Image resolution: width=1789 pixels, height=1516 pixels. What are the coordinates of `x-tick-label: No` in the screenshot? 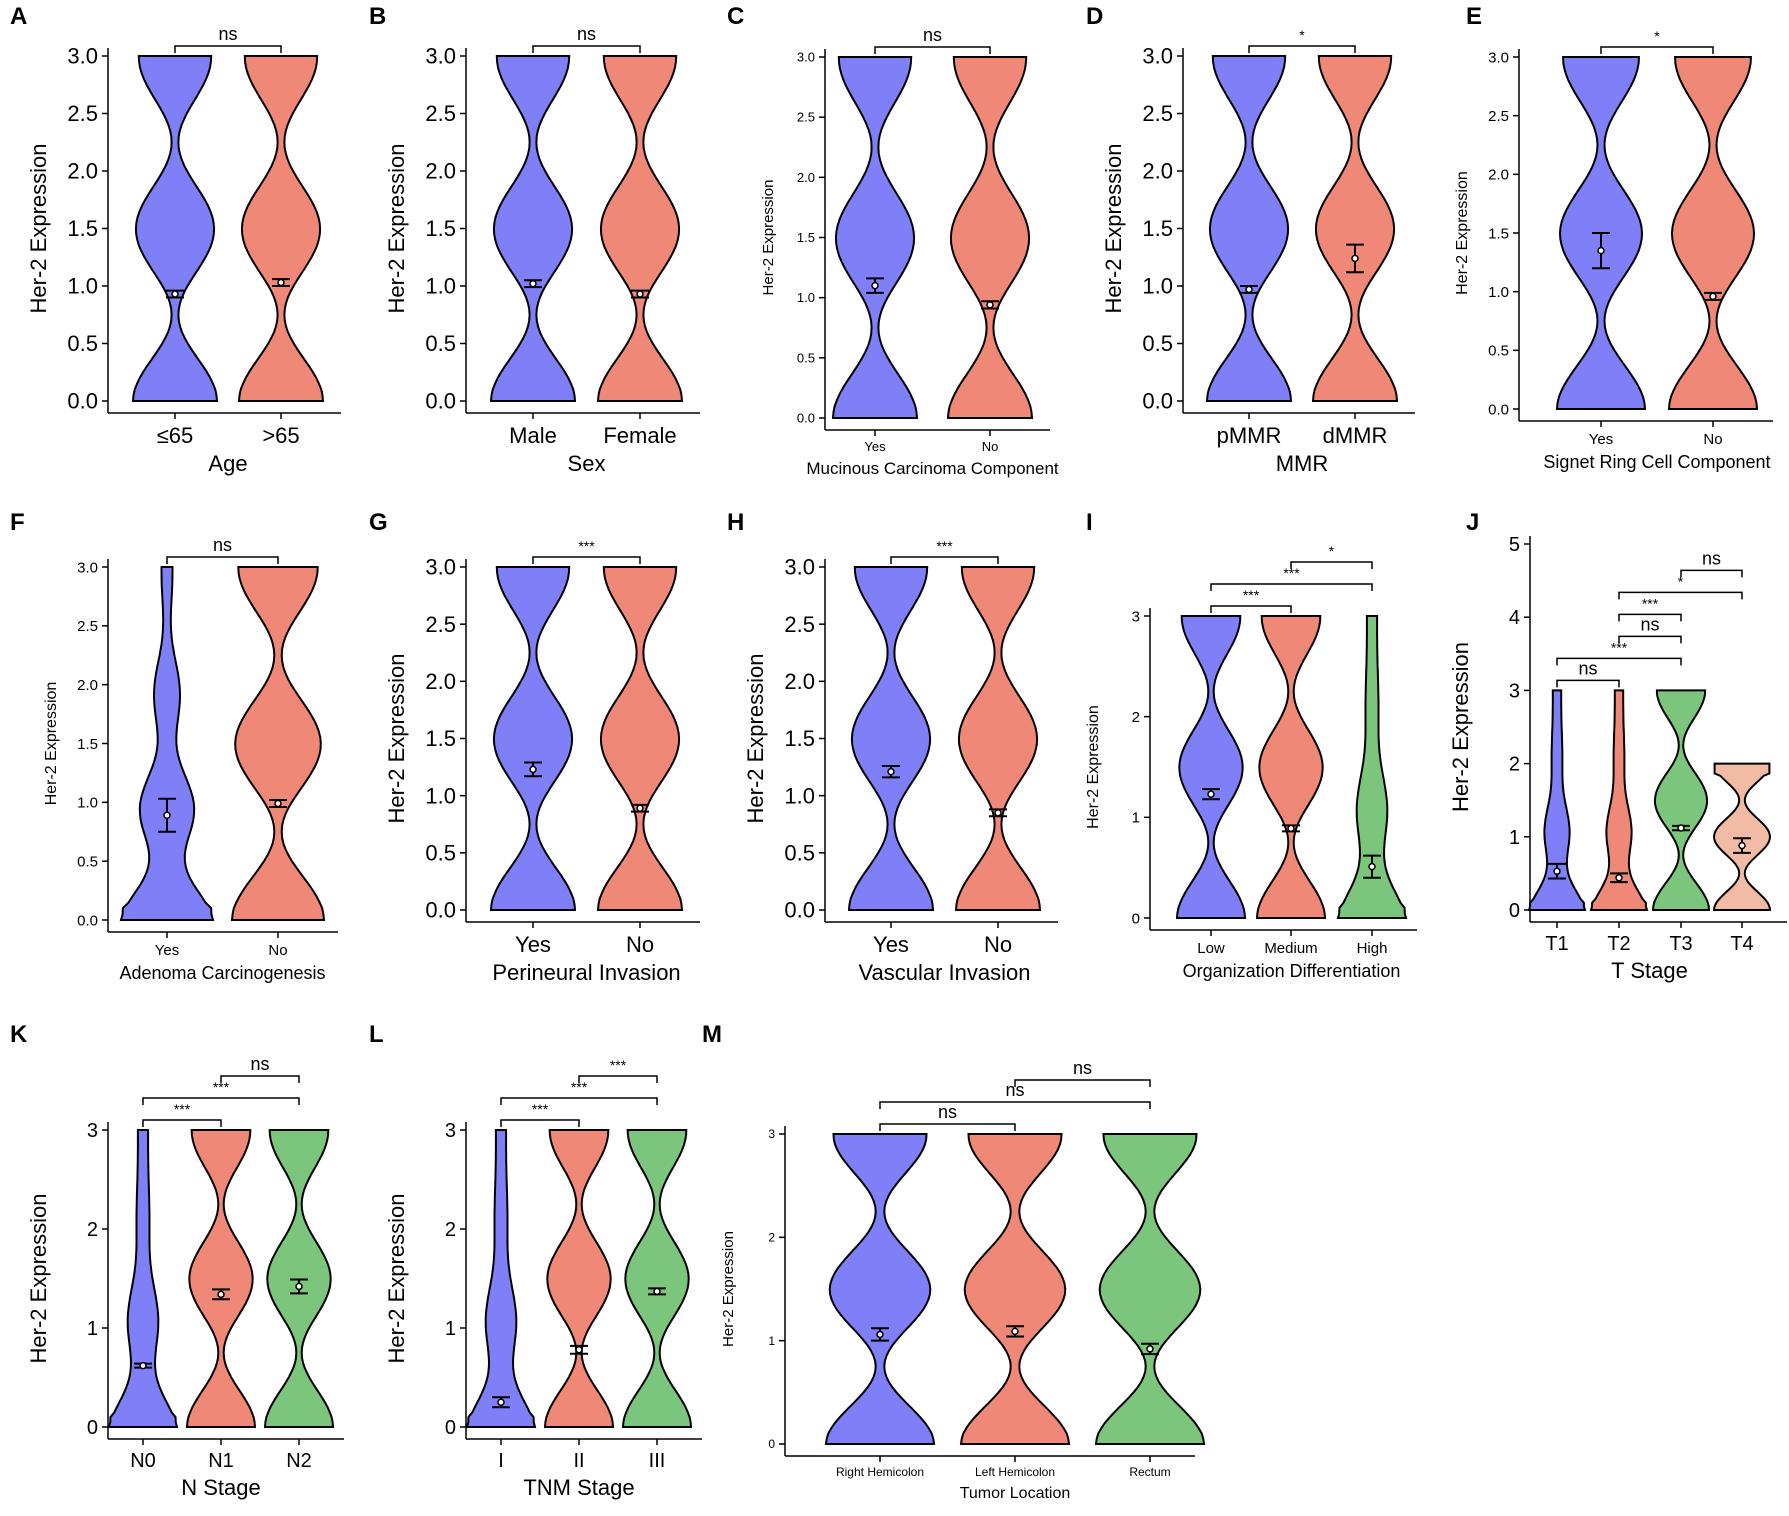 It's located at (998, 944).